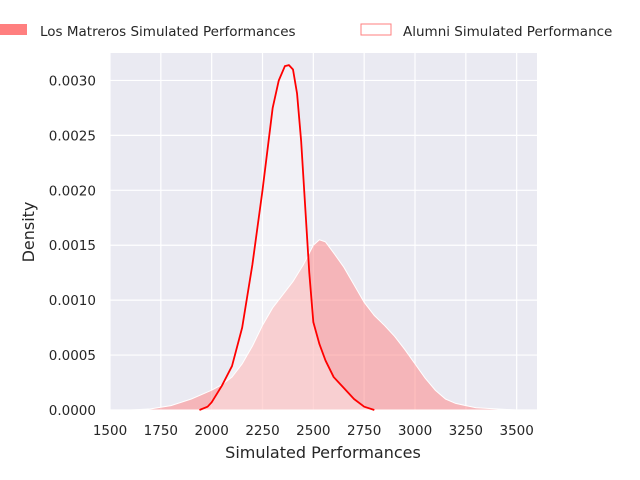 The width and height of the screenshot is (640, 480). Describe the element at coordinates (507, 32) in the screenshot. I see `legend-label-alumni: Alumni Simulated Performance` at that location.